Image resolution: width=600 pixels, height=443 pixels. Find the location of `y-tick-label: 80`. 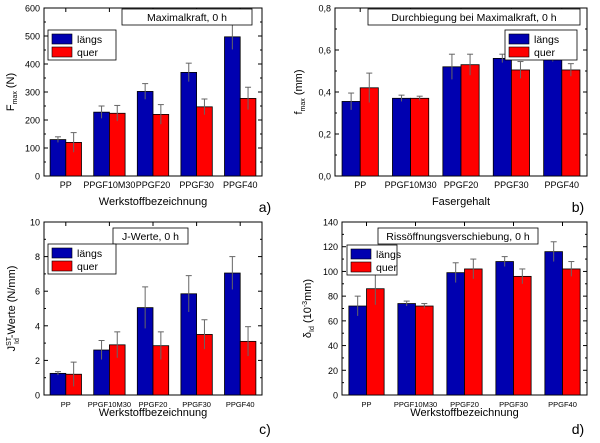

y-tick-label: 80 is located at coordinates (333, 297).